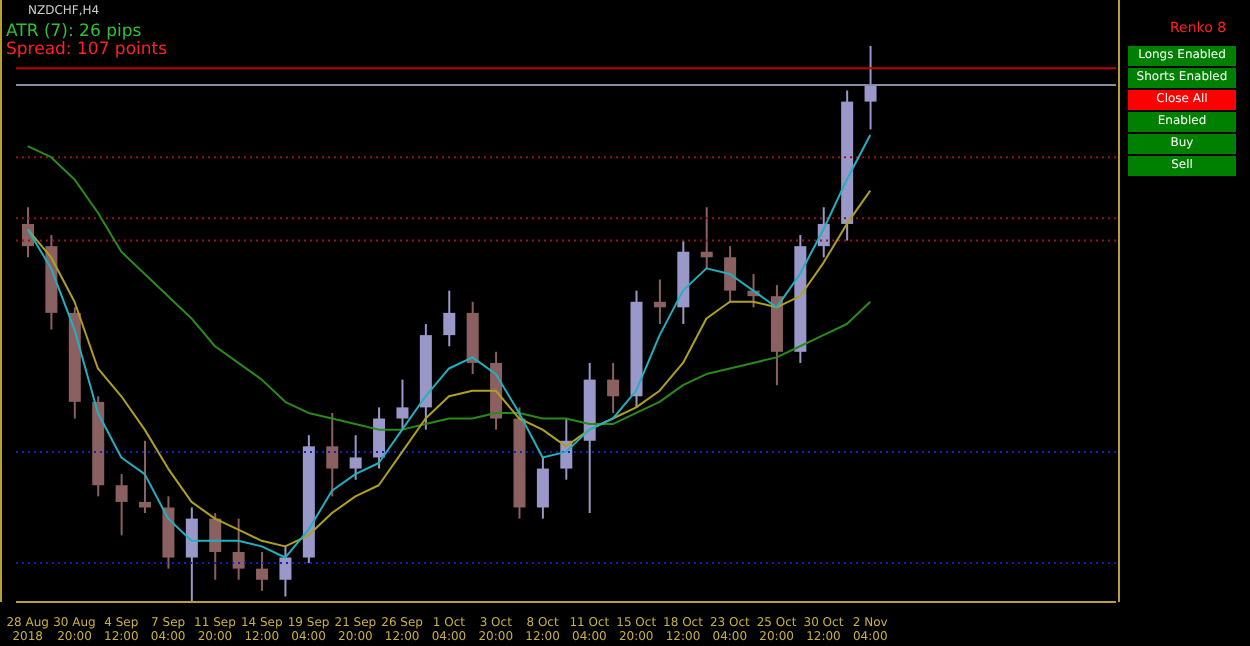 This screenshot has width=1250, height=646. What do you see at coordinates (87, 50) in the screenshot?
I see `annotation: Spread: 107 points` at bounding box center [87, 50].